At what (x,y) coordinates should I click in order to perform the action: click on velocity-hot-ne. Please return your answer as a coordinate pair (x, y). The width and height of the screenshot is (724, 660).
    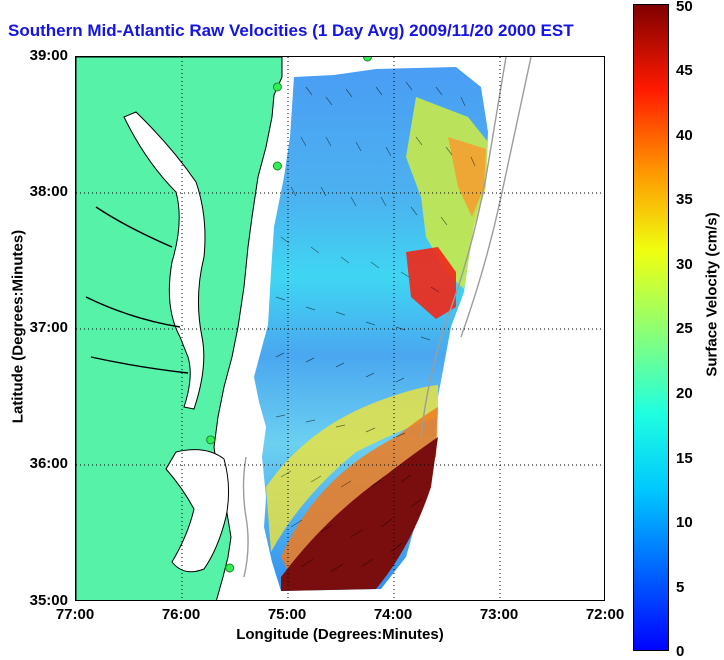
    Looking at the image, I should click on (467, 177).